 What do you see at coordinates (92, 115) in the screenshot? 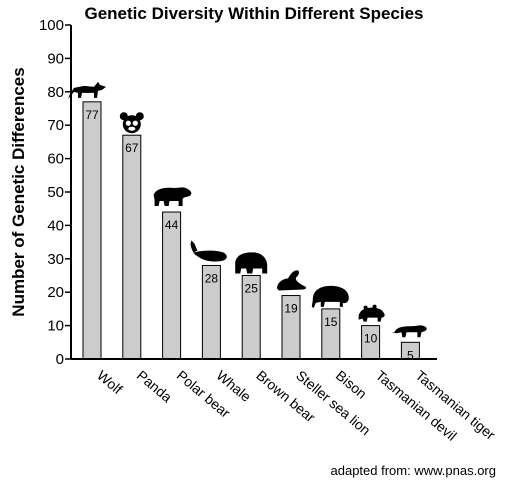
I see `bar-value-label: 77` at bounding box center [92, 115].